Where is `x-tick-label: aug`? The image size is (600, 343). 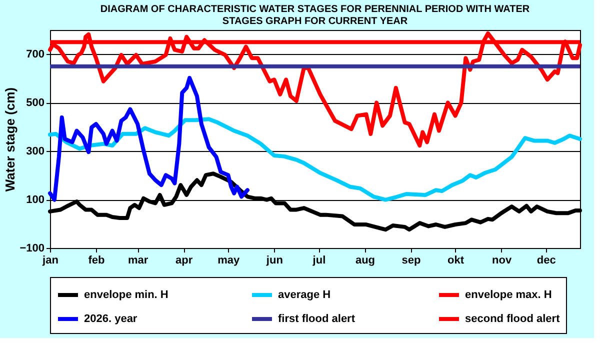 x-tick-label: aug is located at coordinates (365, 260).